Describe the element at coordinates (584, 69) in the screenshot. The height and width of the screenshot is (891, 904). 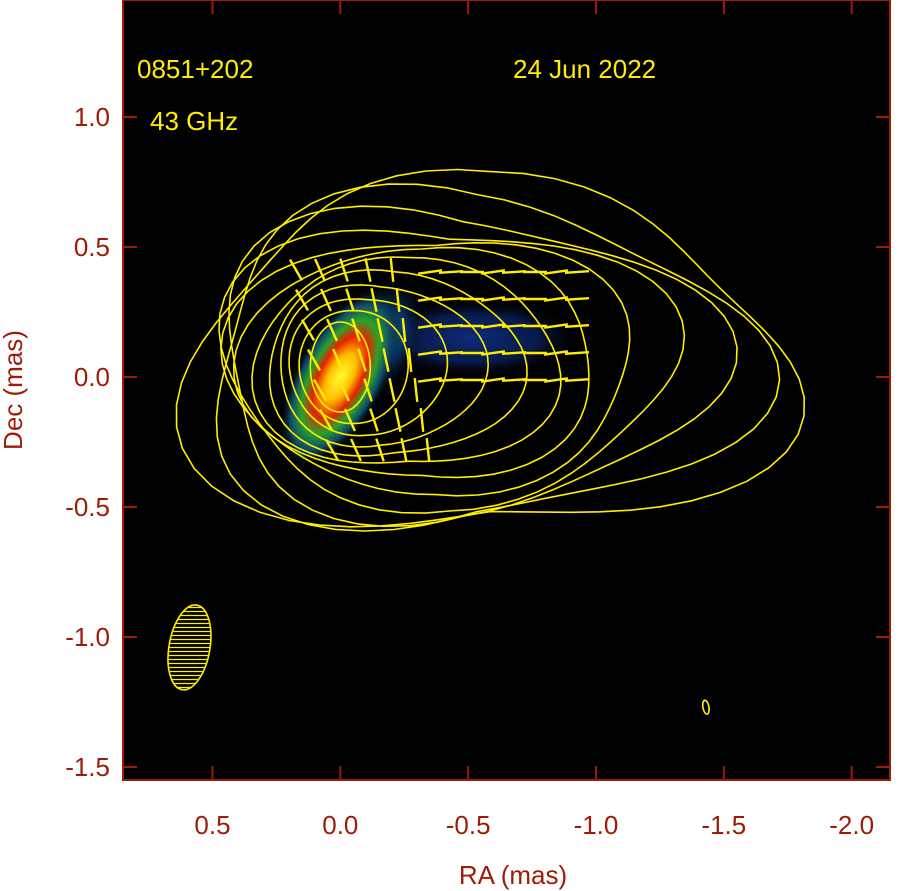
I see `date-label: 24 Jun 2022` at that location.